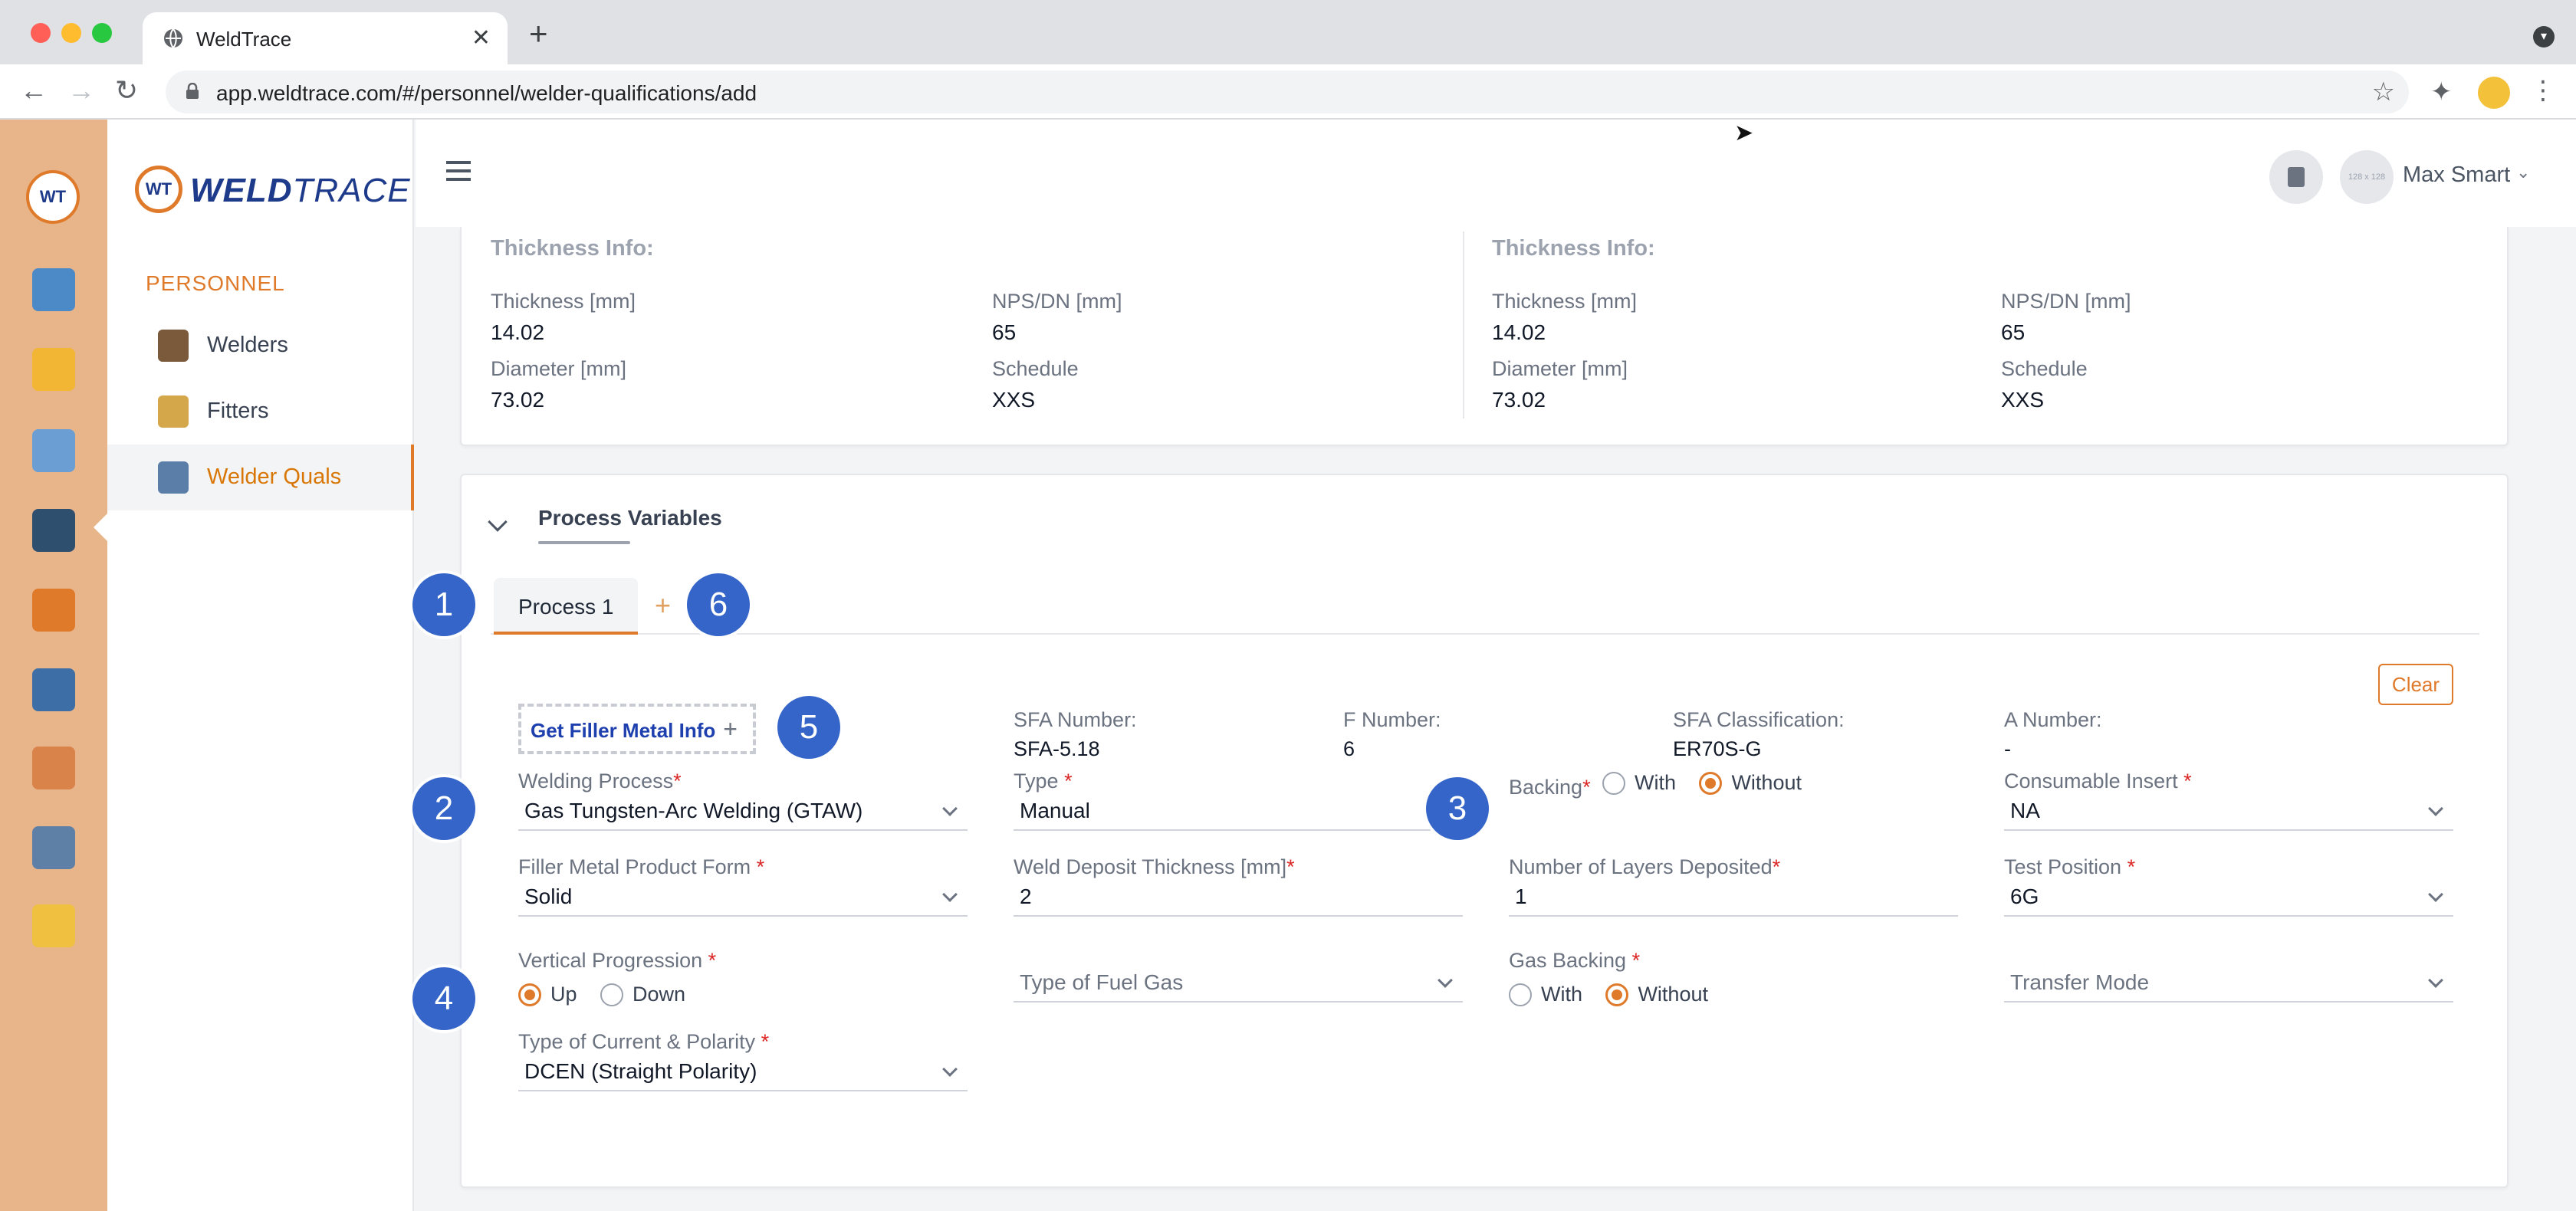 The width and height of the screenshot is (2576, 1211). I want to click on vertical-up-radio, so click(529, 994).